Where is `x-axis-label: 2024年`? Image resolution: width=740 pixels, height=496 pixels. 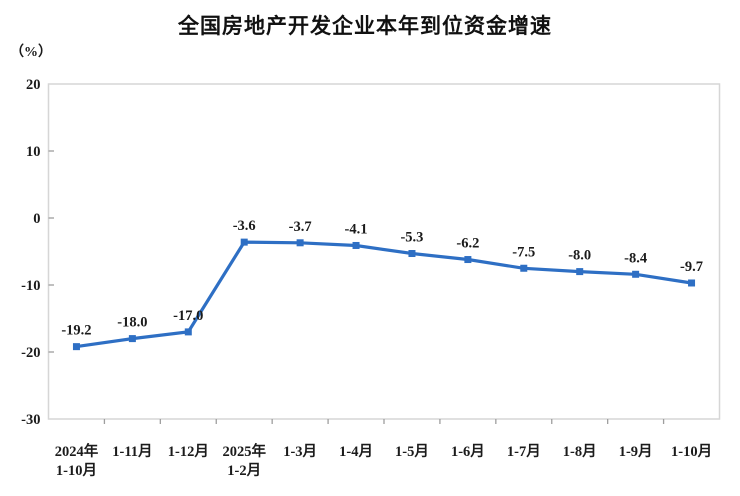 x-axis-label: 2024年 is located at coordinates (77, 451).